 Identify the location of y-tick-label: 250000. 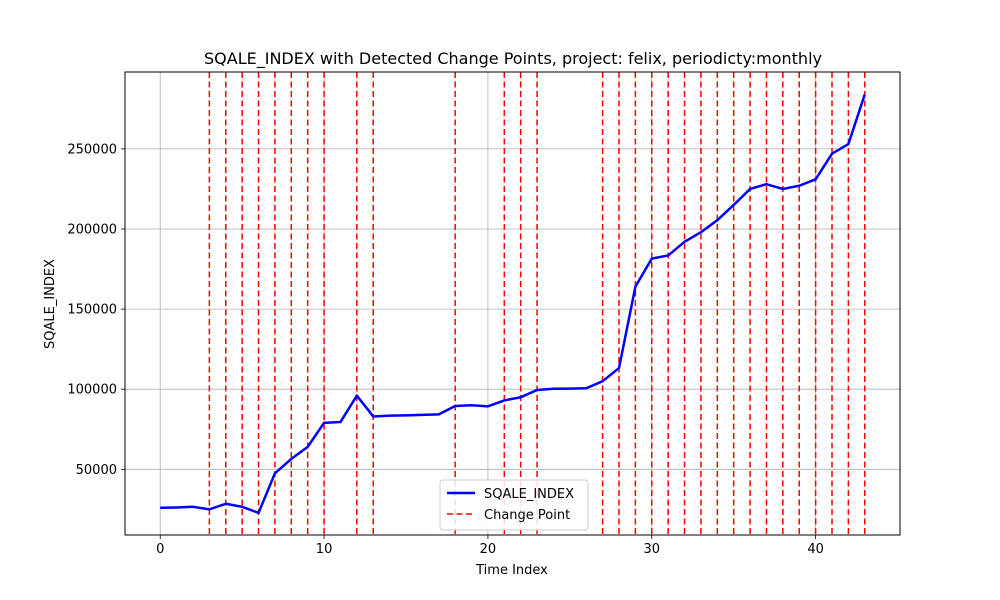
(92, 149).